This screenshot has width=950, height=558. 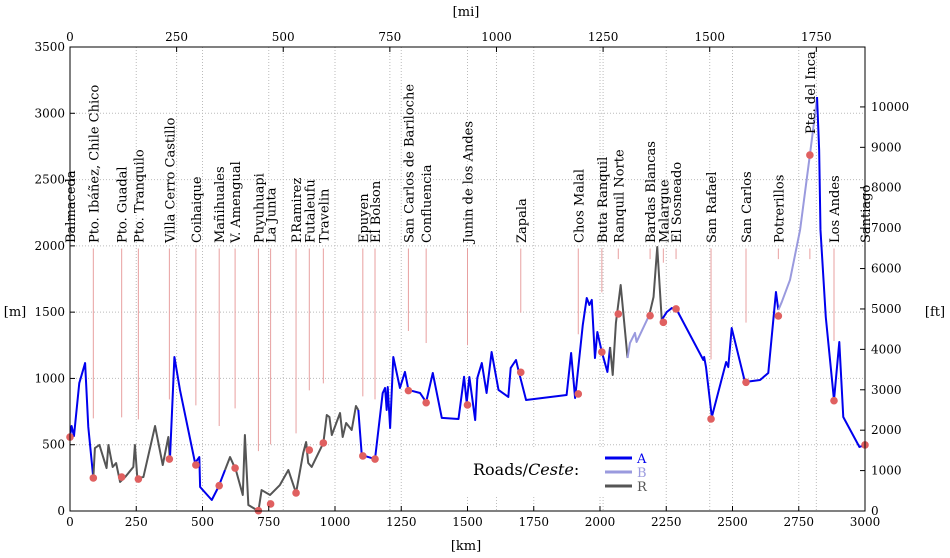 What do you see at coordinates (886, 269) in the screenshot?
I see `y2-tick-label: 6000` at bounding box center [886, 269].